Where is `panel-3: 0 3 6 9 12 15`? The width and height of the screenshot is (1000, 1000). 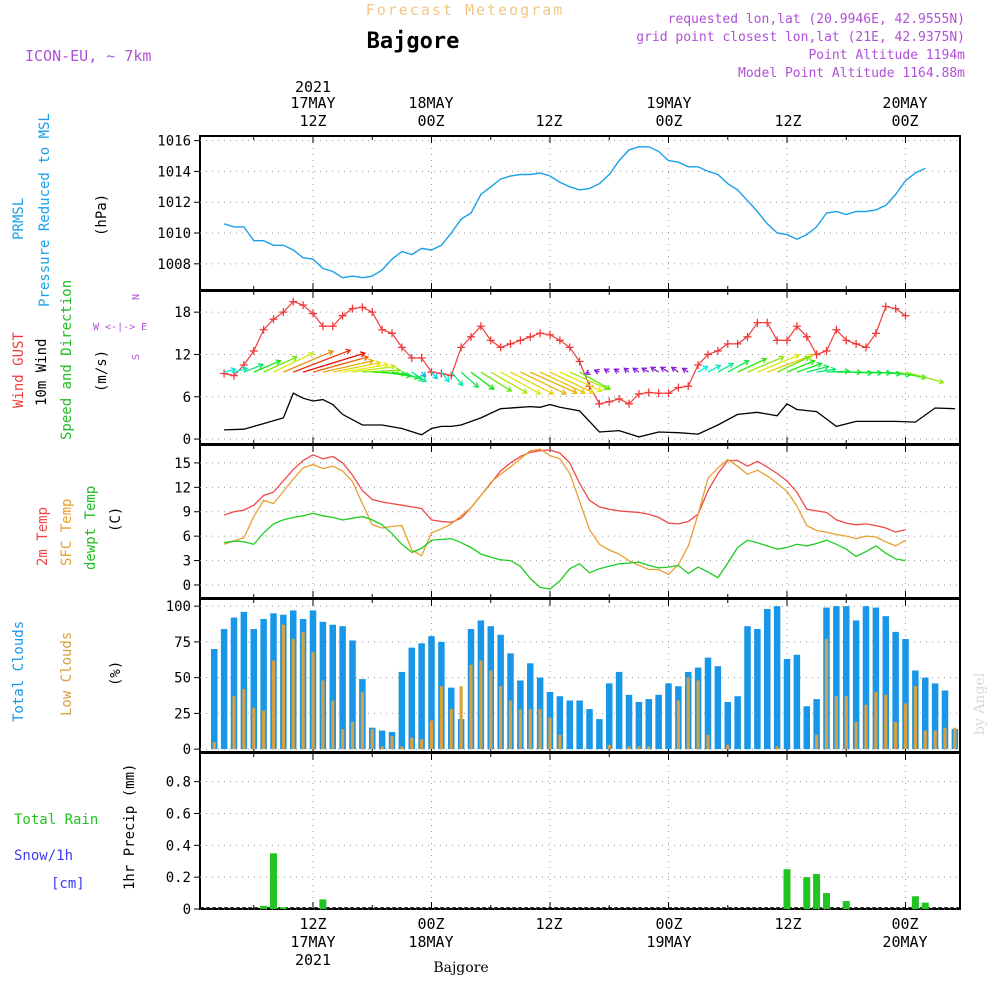
panel-3: 0 3 6 9 12 15 is located at coordinates (567, 521).